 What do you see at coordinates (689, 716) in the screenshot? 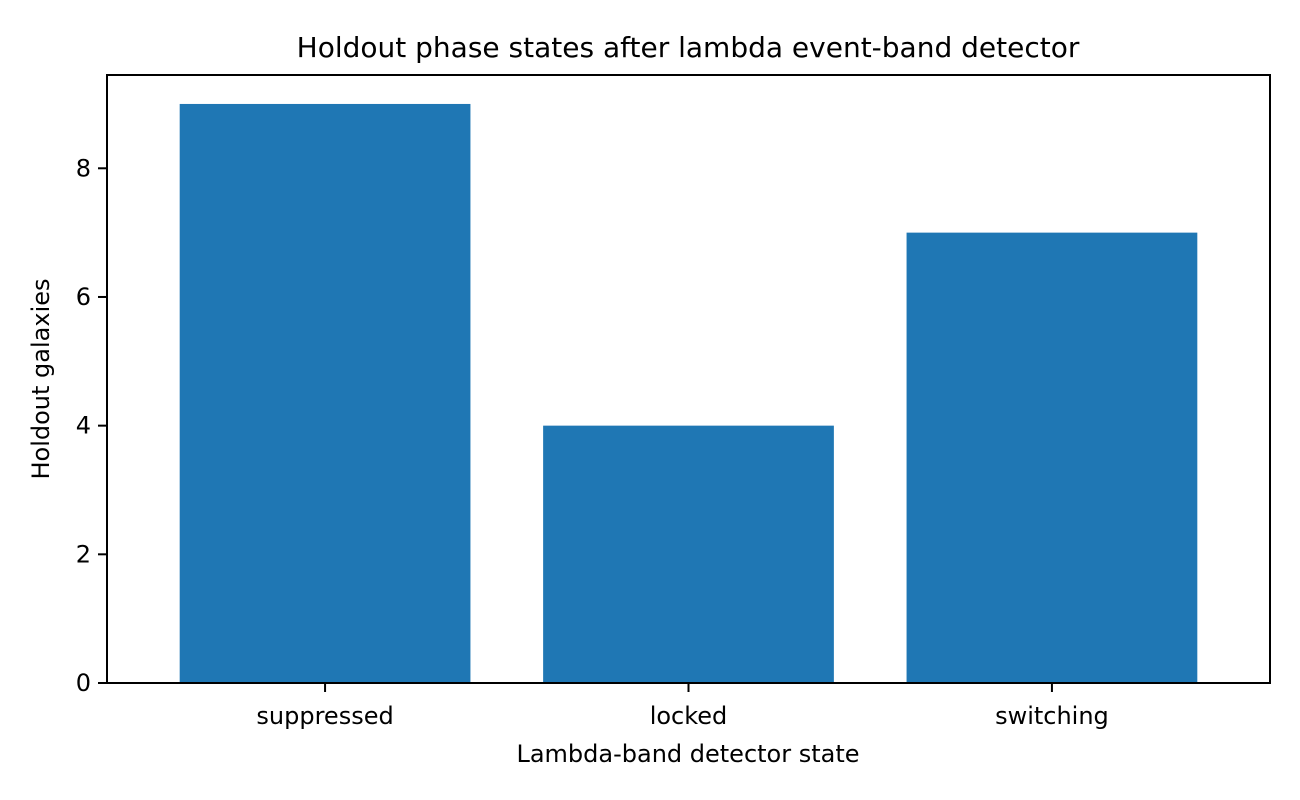
I see `x-tick-label: locked` at bounding box center [689, 716].